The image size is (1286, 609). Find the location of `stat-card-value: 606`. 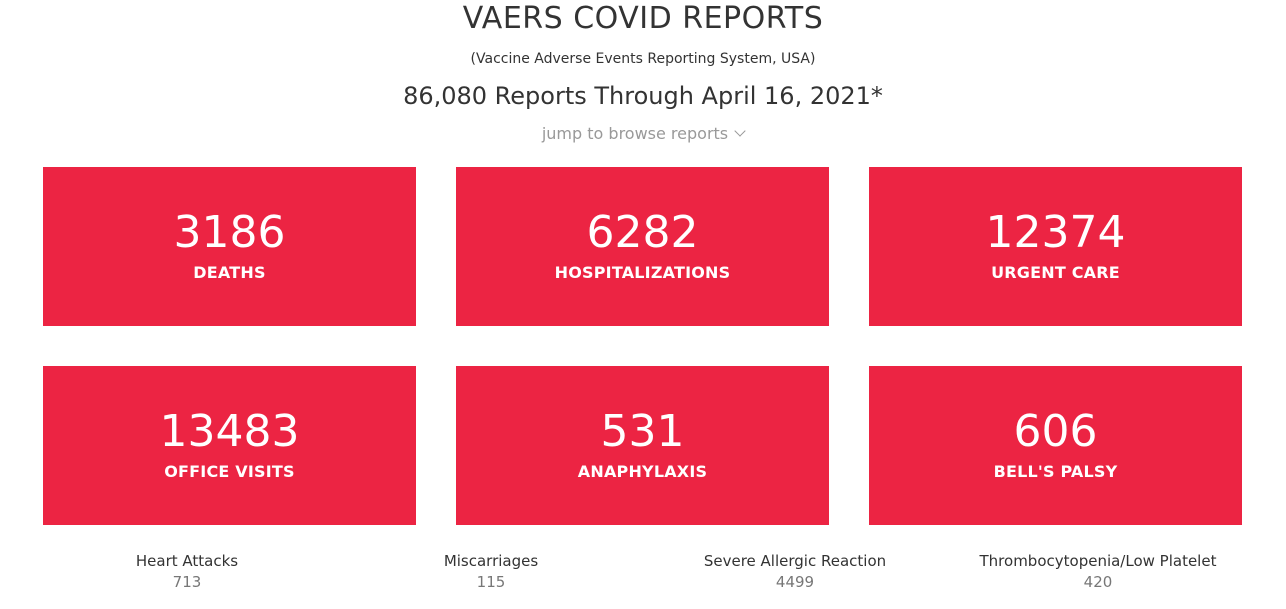

stat-card-value: 606 is located at coordinates (1055, 431).